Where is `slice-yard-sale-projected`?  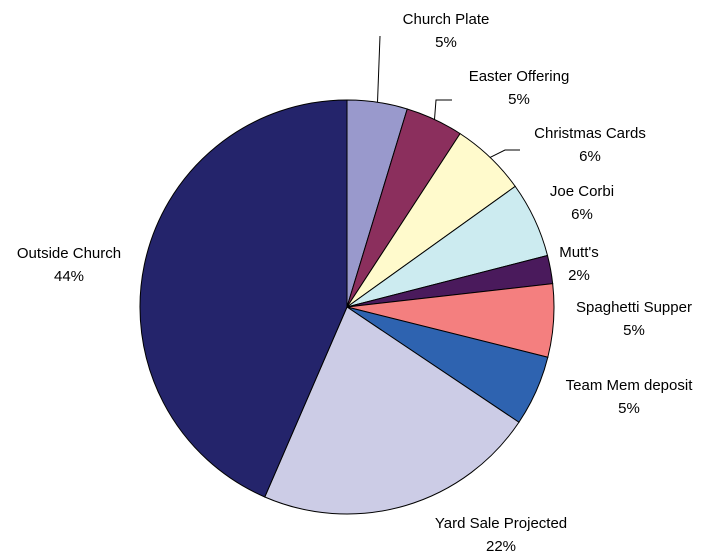
slice-yard-sale-projected is located at coordinates (392, 410).